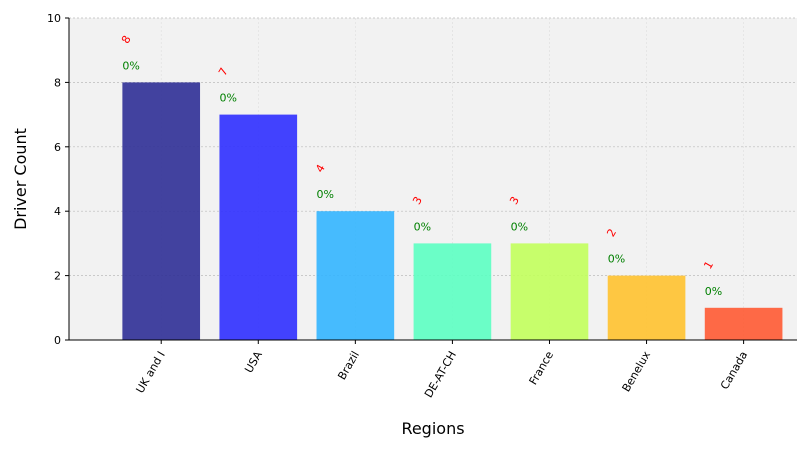 The height and width of the screenshot is (450, 810). Describe the element at coordinates (57, 147) in the screenshot. I see `y-tick-label: 6` at that location.